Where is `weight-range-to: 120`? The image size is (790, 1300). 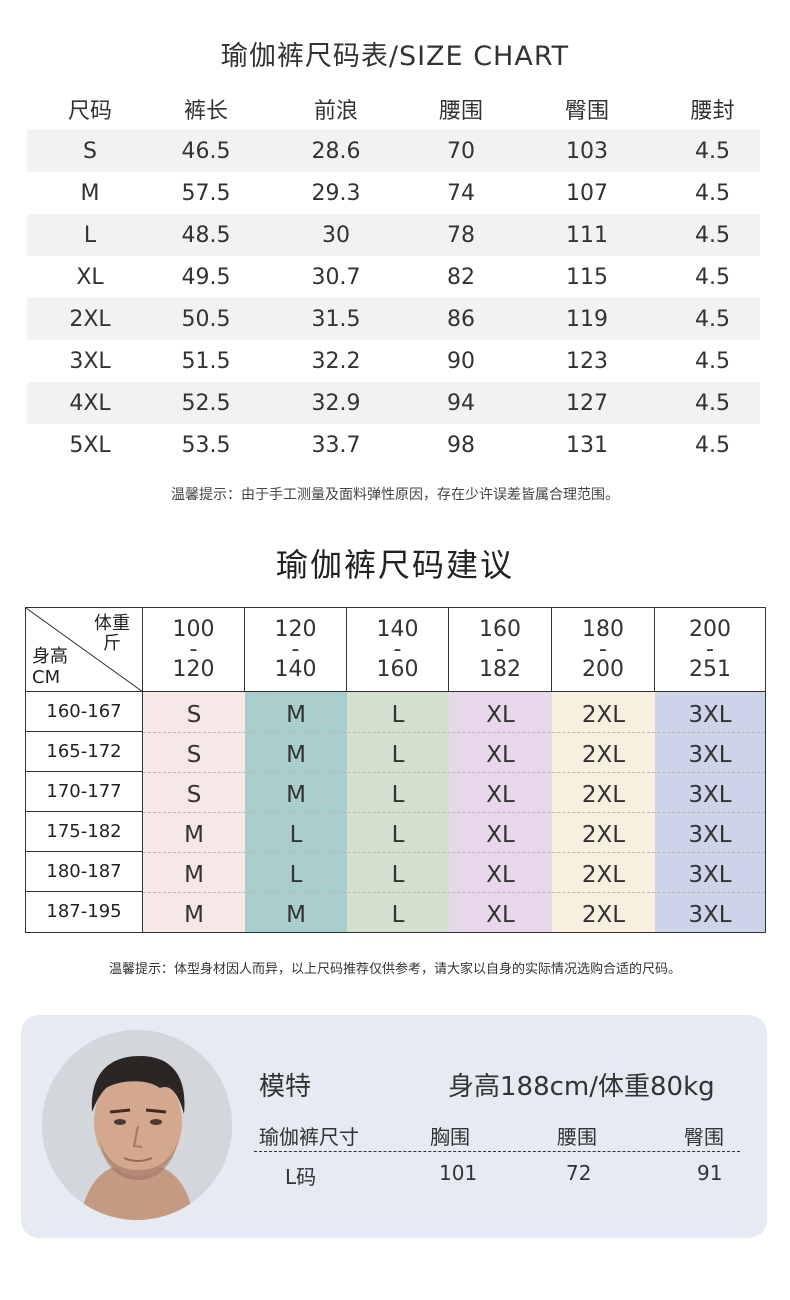 weight-range-to: 120 is located at coordinates (193, 669).